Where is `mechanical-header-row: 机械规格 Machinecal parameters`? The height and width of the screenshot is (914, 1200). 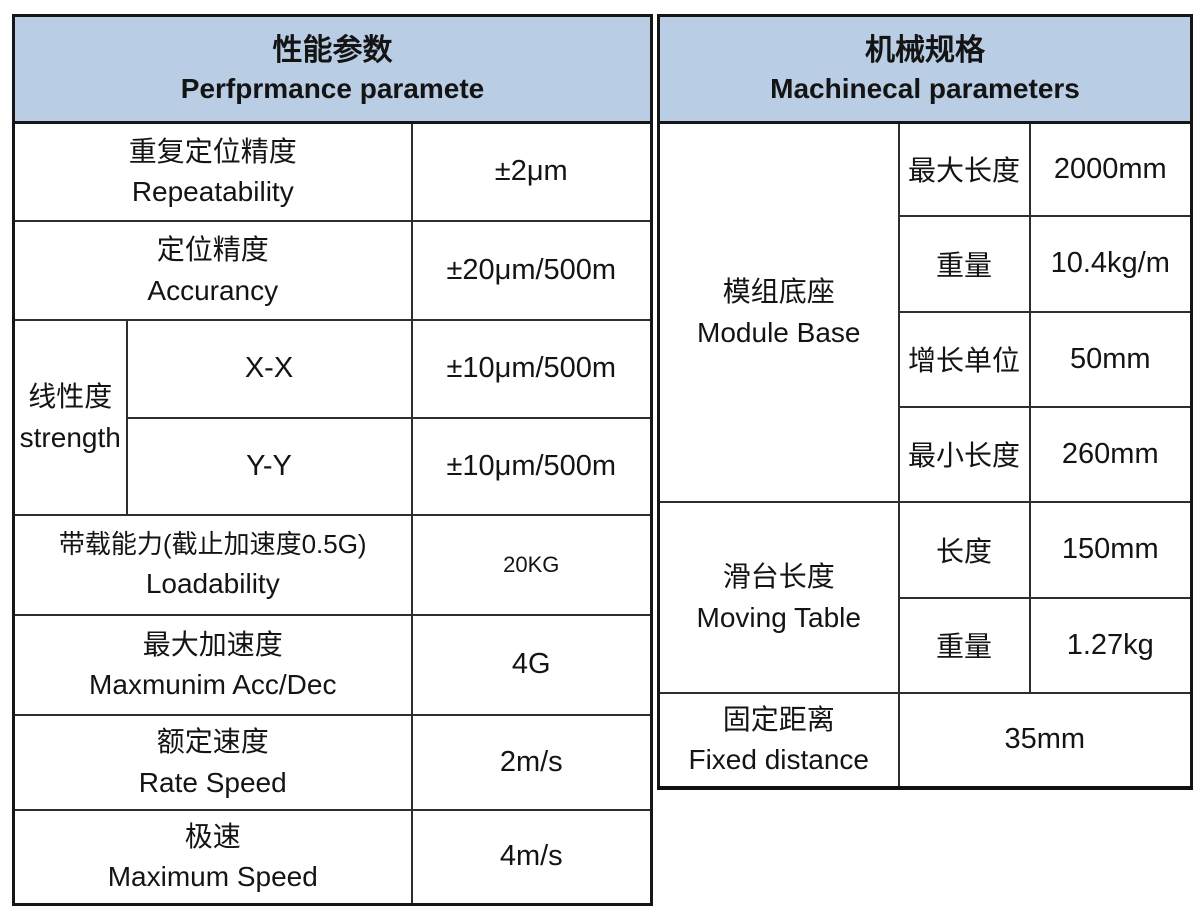 mechanical-header-row: 机械规格 Machinecal parameters is located at coordinates (925, 69).